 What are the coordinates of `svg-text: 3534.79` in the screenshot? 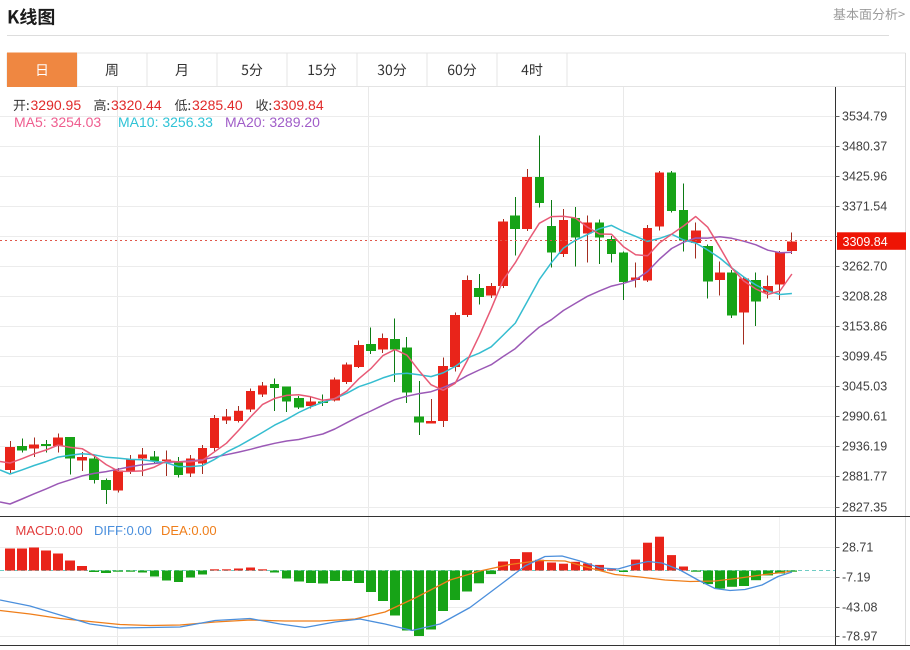 It's located at (864, 117).